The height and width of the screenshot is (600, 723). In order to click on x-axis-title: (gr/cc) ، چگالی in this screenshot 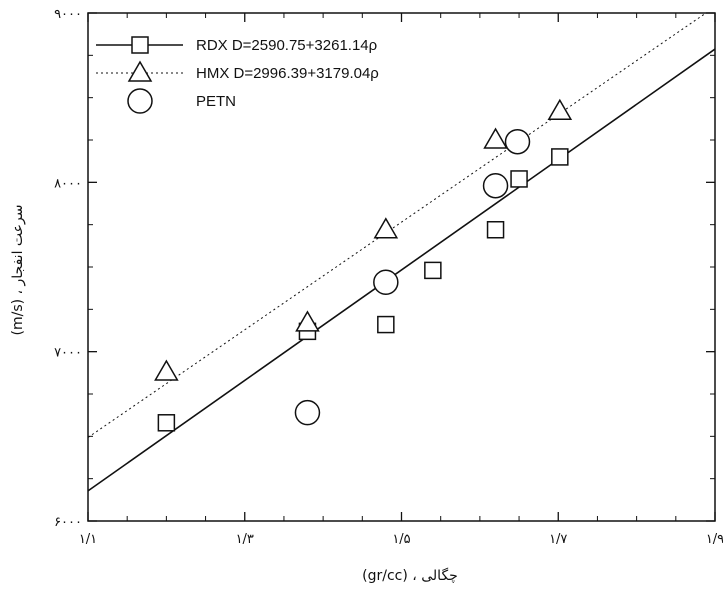, I will do `click(410, 575)`.